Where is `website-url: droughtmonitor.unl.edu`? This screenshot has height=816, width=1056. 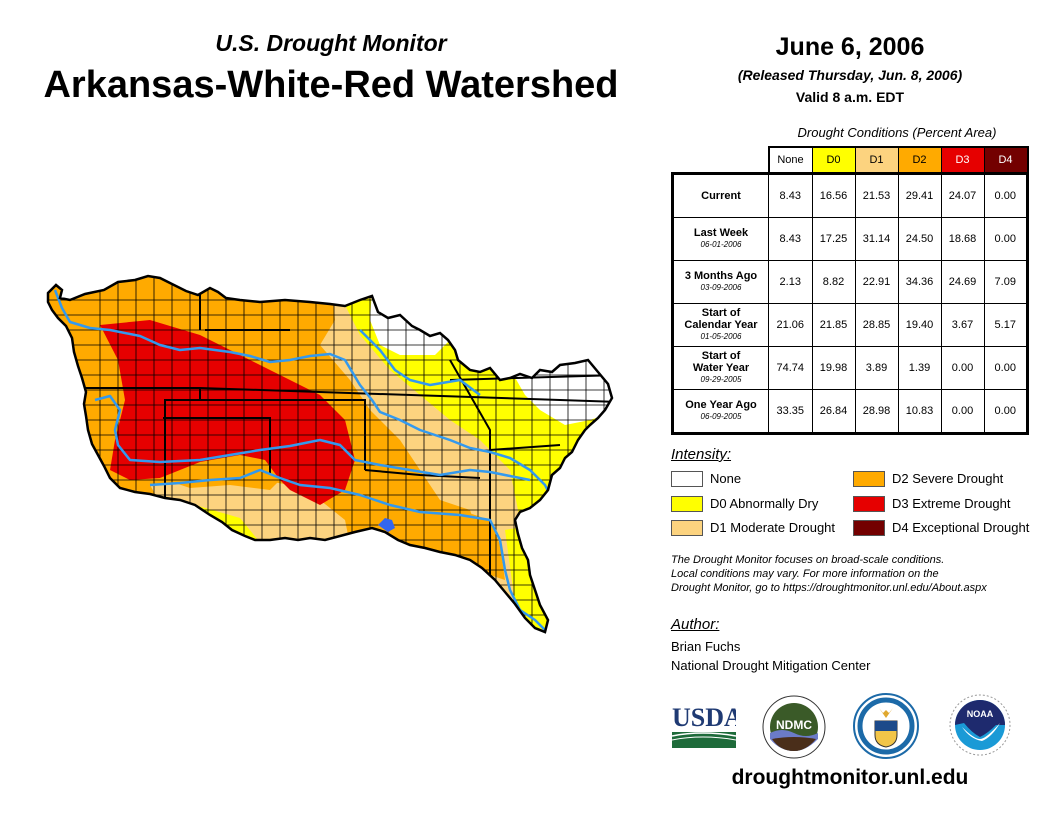
website-url: droughtmonitor.unl.edu is located at coordinates (850, 777).